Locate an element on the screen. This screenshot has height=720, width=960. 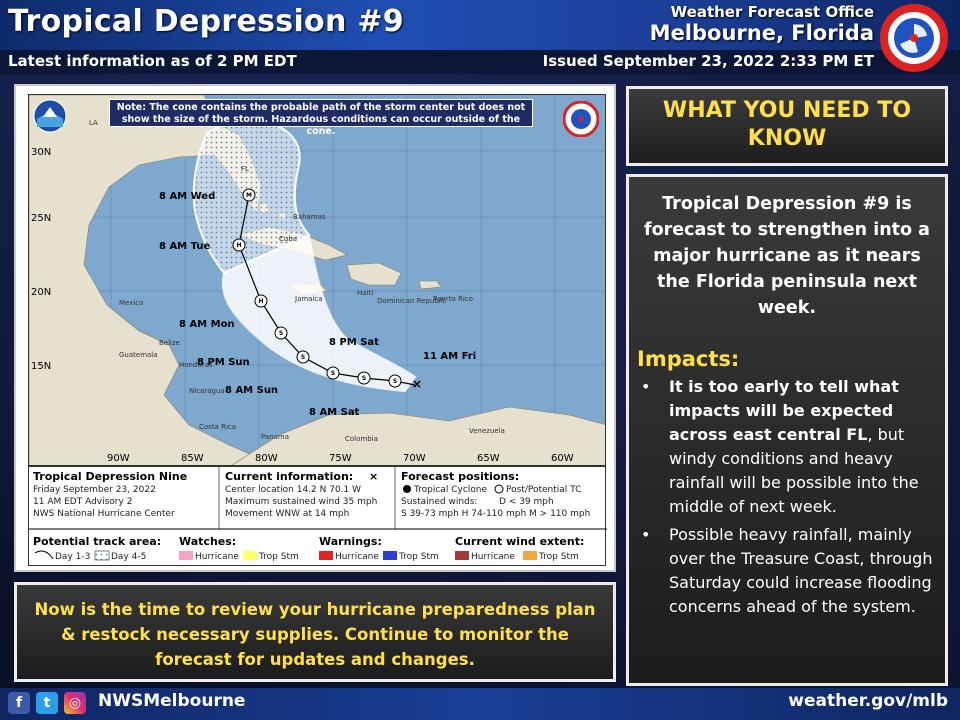
legend-post-tc: Post/Potential TC is located at coordinates (543, 490).